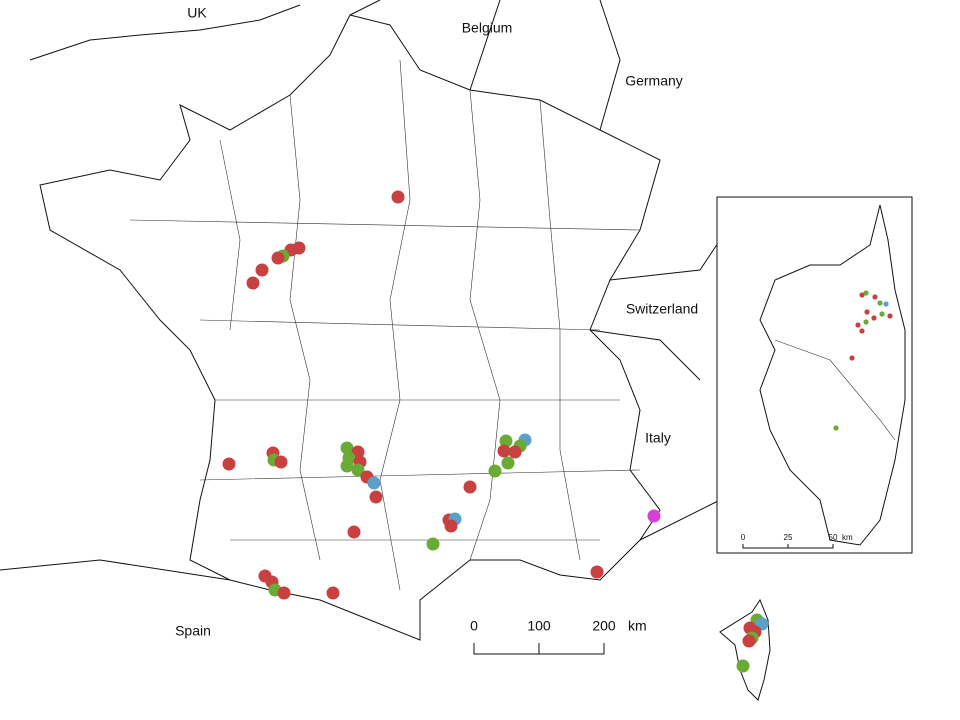 Image resolution: width=960 pixels, height=720 pixels. I want to click on inset-scale-label: 50, so click(833, 537).